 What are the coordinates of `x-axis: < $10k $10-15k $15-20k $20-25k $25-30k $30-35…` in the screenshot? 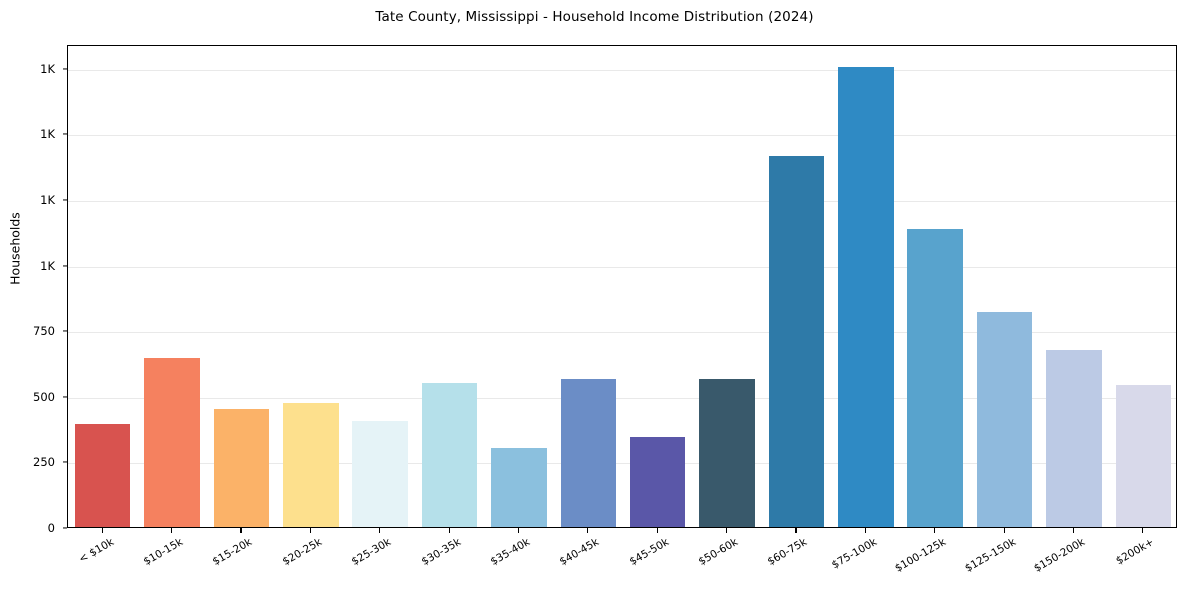 It's located at (622, 559).